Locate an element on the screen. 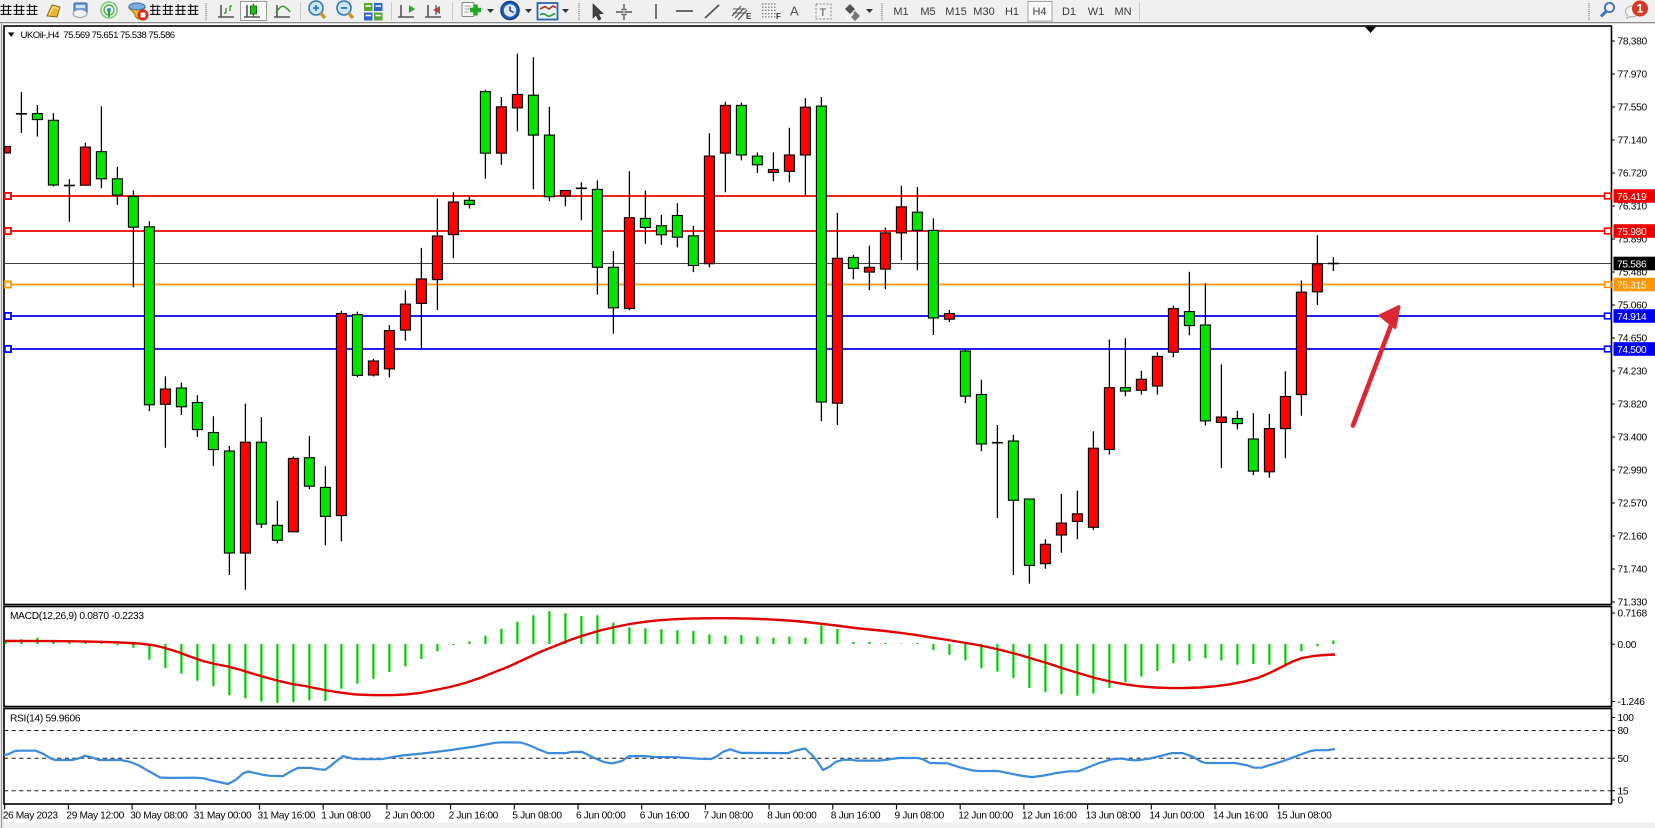 The image size is (1655, 828). svg-text: H4 is located at coordinates (1039, 12).